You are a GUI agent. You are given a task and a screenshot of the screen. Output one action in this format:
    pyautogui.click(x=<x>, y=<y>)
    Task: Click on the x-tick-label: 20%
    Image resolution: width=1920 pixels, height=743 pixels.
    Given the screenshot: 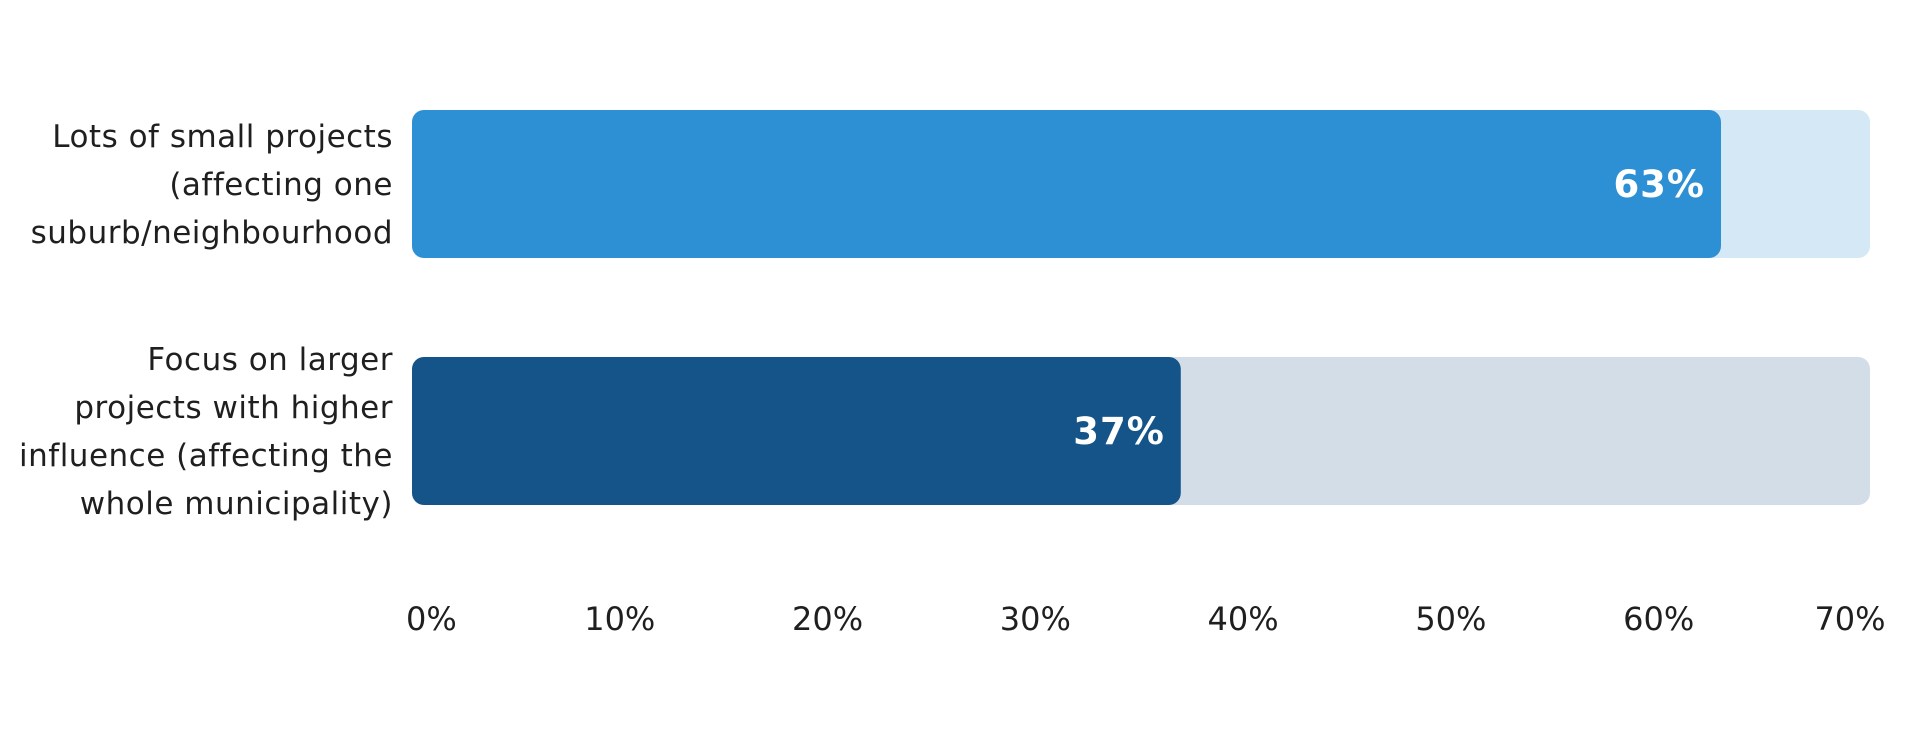 What is the action you would take?
    pyautogui.click(x=827, y=619)
    